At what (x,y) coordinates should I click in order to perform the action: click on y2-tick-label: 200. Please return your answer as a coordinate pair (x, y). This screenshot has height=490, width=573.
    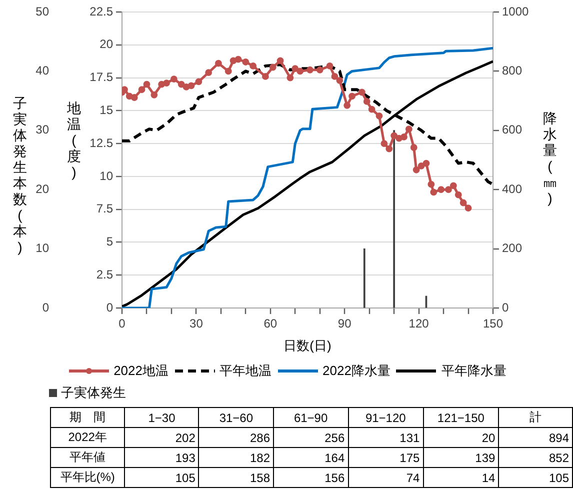
    Looking at the image, I should click on (512, 248).